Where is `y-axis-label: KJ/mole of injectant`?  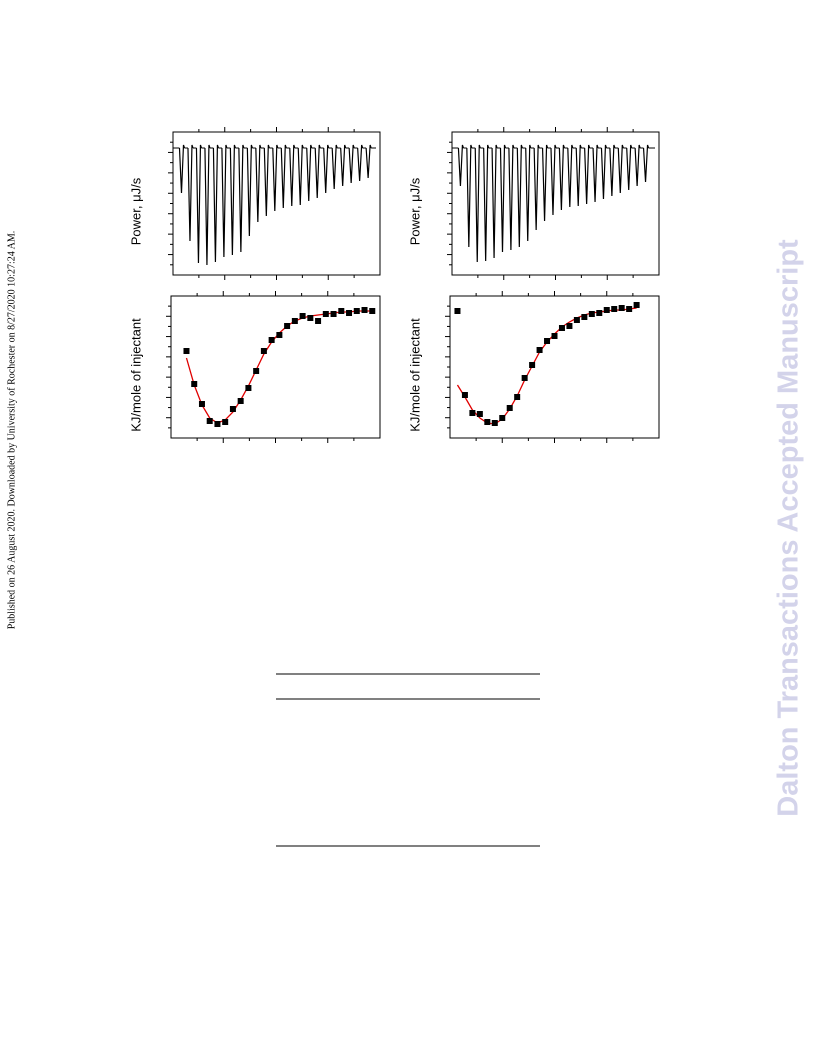 y-axis-label: KJ/mole of injectant is located at coordinates (414, 375).